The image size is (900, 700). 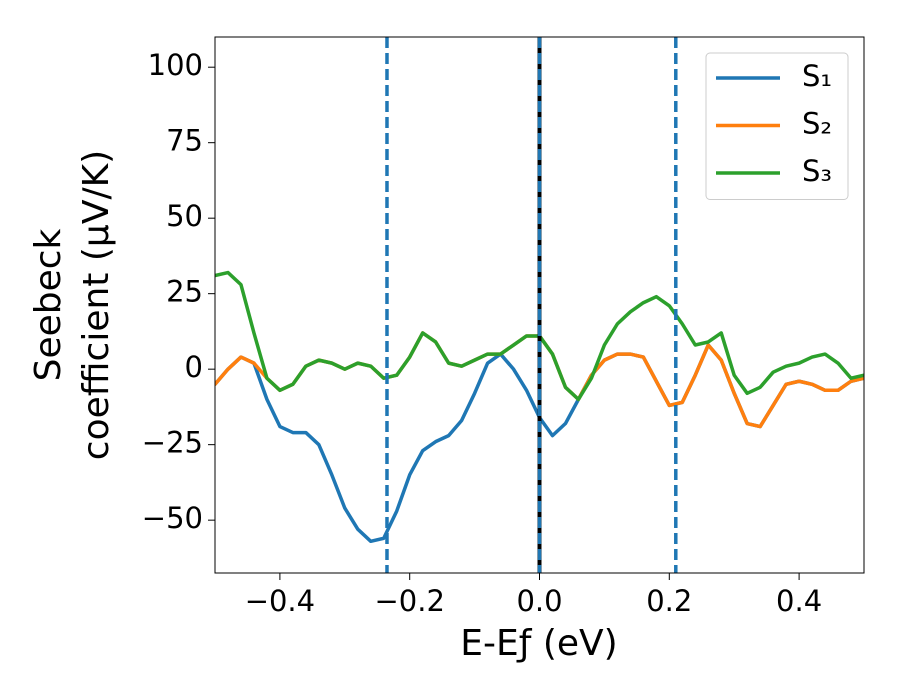 I want to click on x-tick-label: 0.2, so click(x=669, y=601).